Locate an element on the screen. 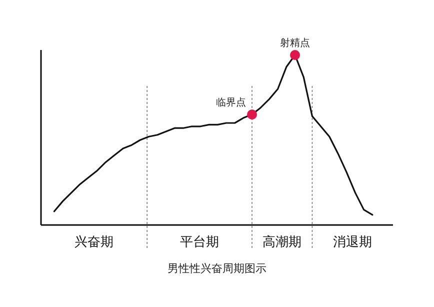  text: 消退期 is located at coordinates (352, 242).